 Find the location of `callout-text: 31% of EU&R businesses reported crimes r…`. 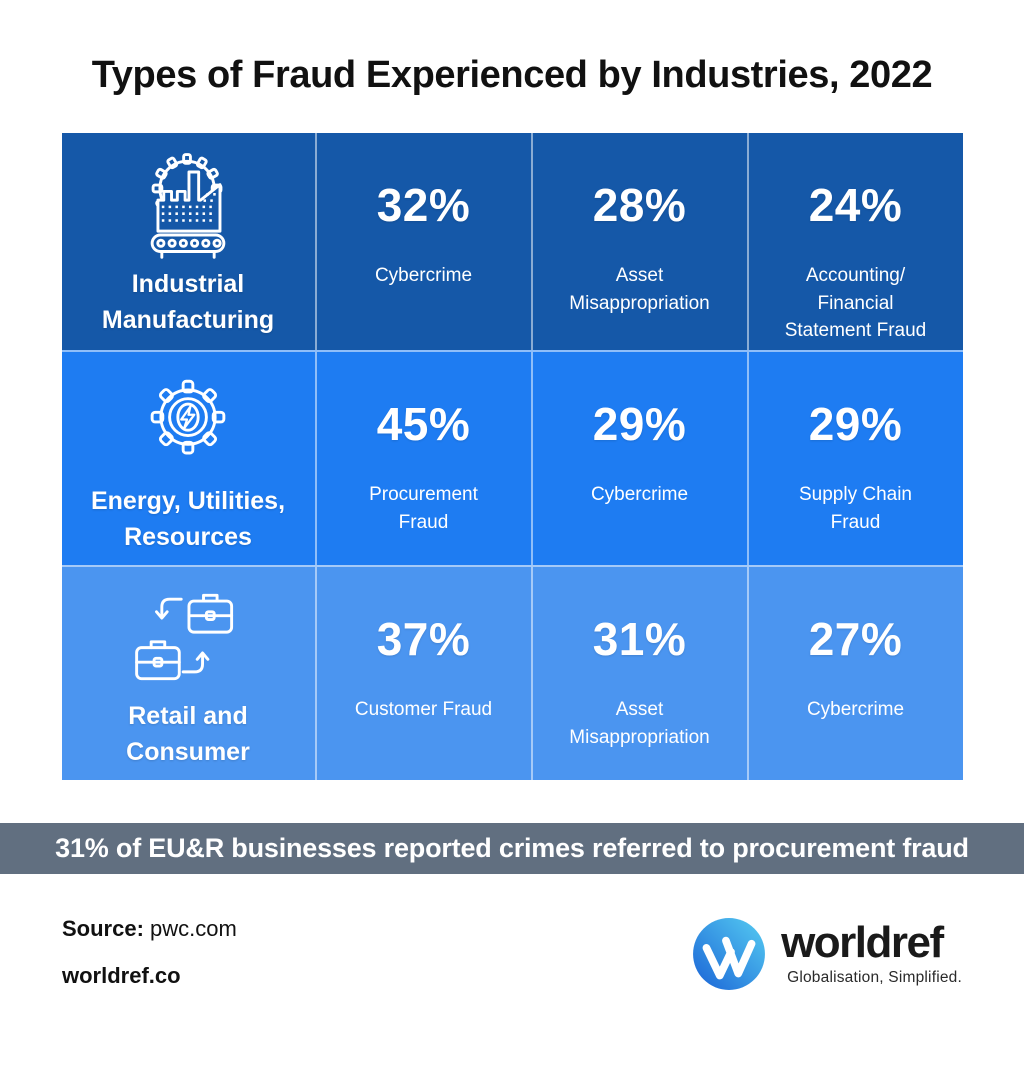

callout-text: 31% of EU&R businesses reported crimes r… is located at coordinates (512, 848).